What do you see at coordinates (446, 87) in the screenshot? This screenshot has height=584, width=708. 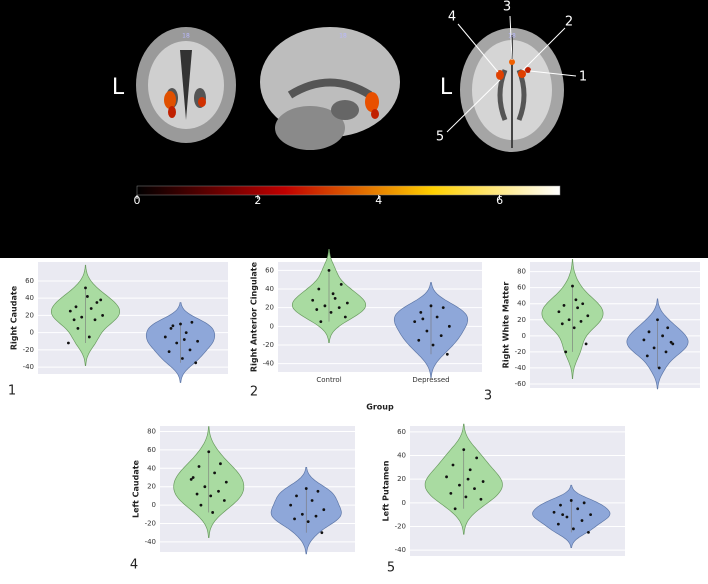 I see `hemisphere-label: L` at bounding box center [446, 87].